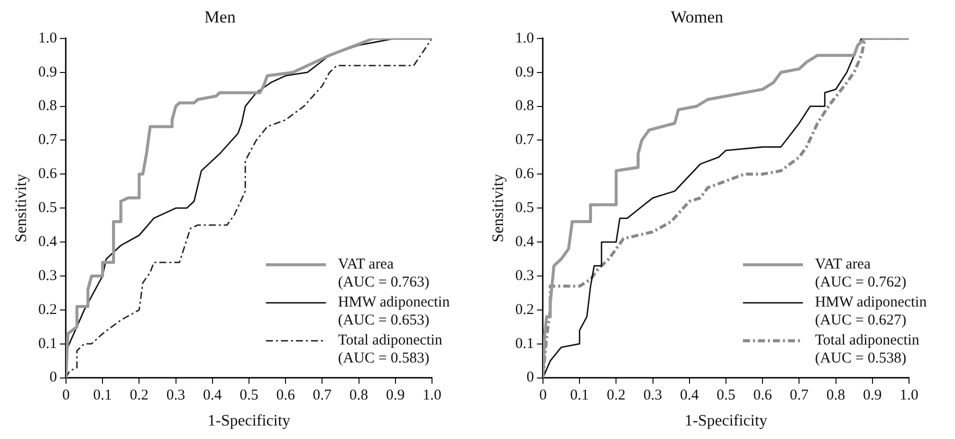  What do you see at coordinates (390, 349) in the screenshot?
I see `legend-label: Total adiponectin (AUC = 0.583)` at bounding box center [390, 349].